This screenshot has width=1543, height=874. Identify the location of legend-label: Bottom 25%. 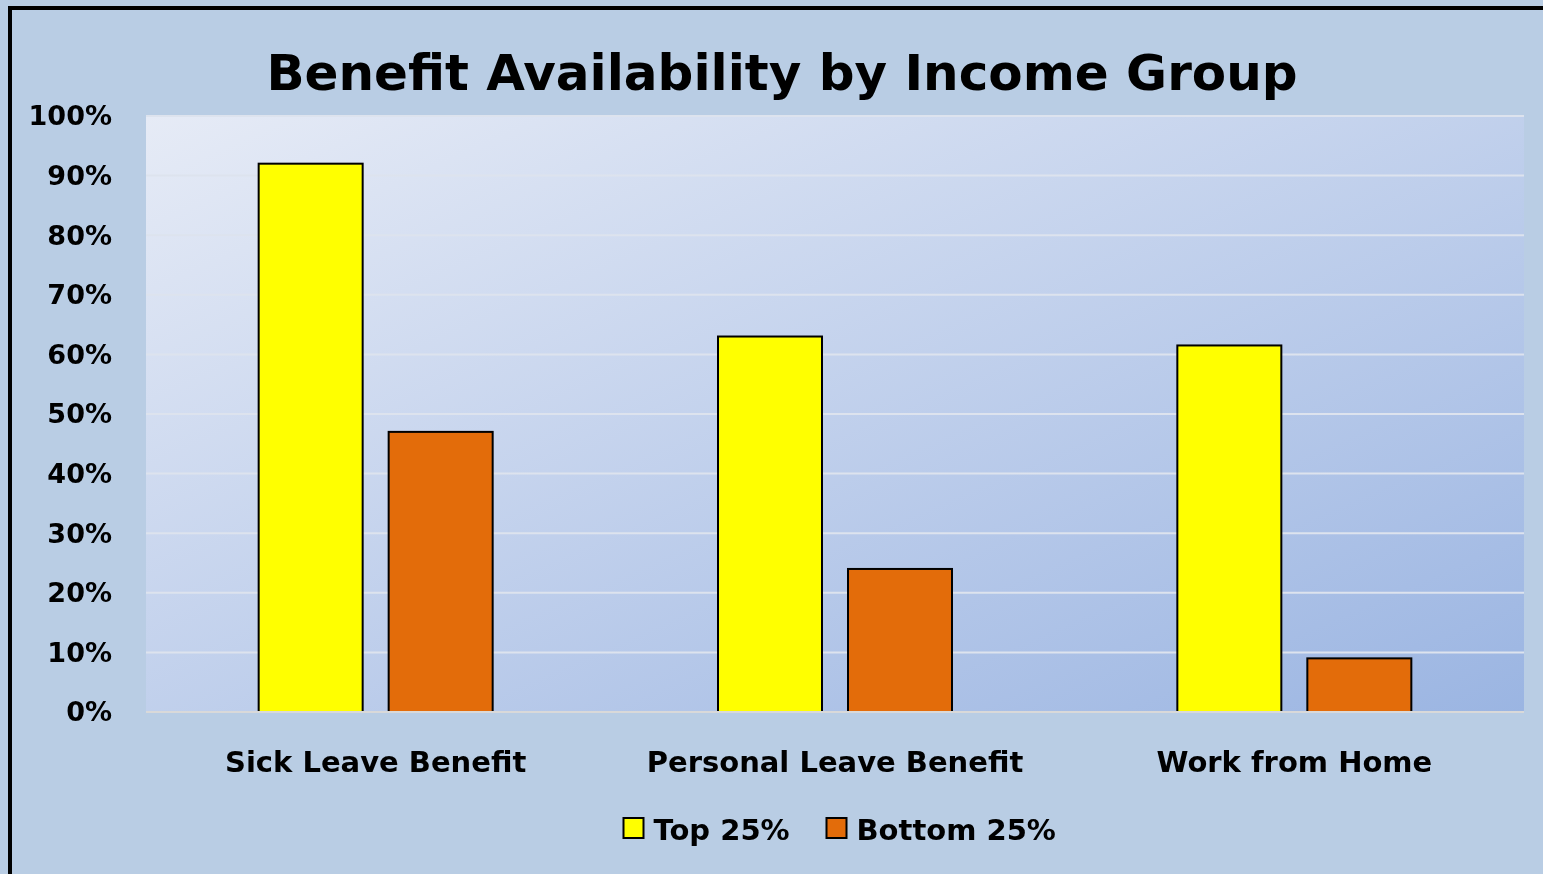
(956, 830).